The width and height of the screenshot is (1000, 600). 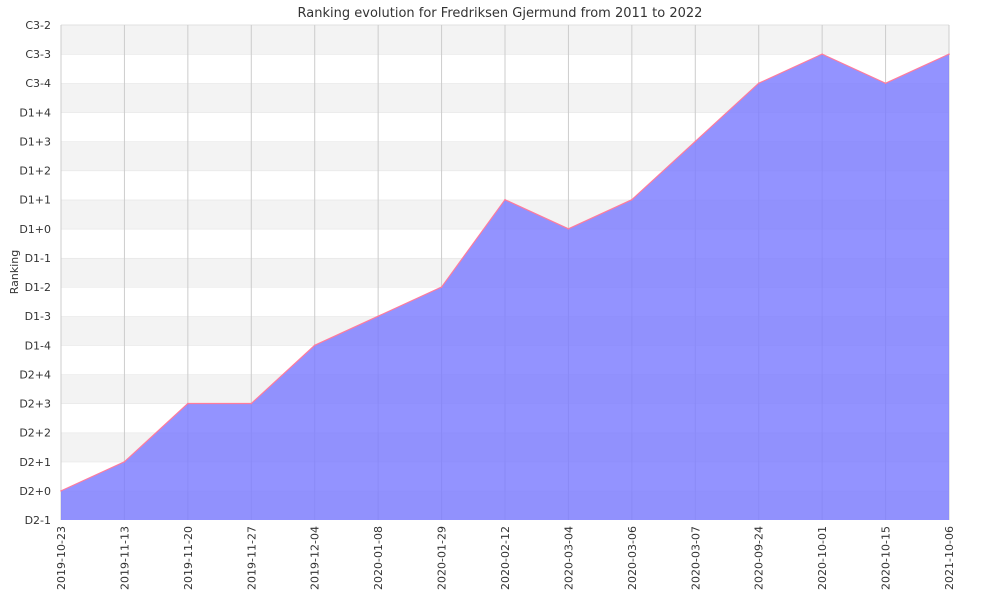 I want to click on y-tick-label: D1-2, so click(x=38, y=287).